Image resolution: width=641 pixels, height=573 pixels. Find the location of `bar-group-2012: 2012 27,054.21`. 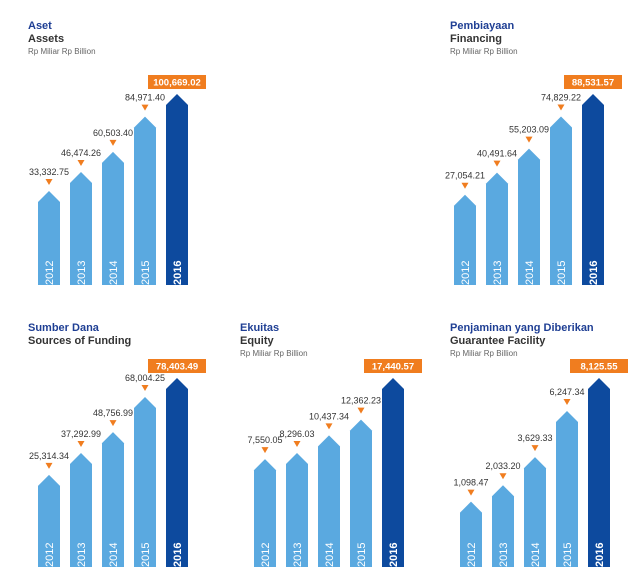

bar-group-2012: 2012 27,054.21 is located at coordinates (465, 228).